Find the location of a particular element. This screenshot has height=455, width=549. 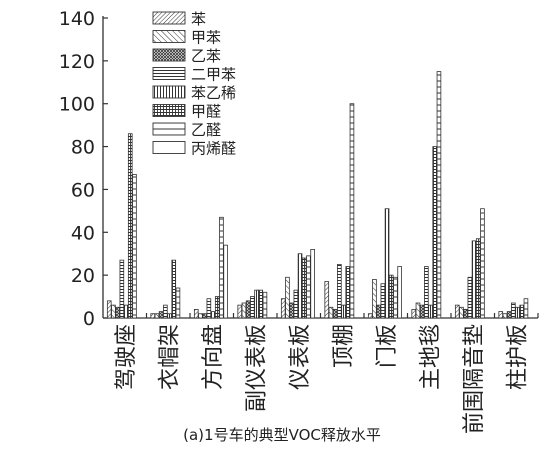

legend-label: 苯 is located at coordinates (198, 19).